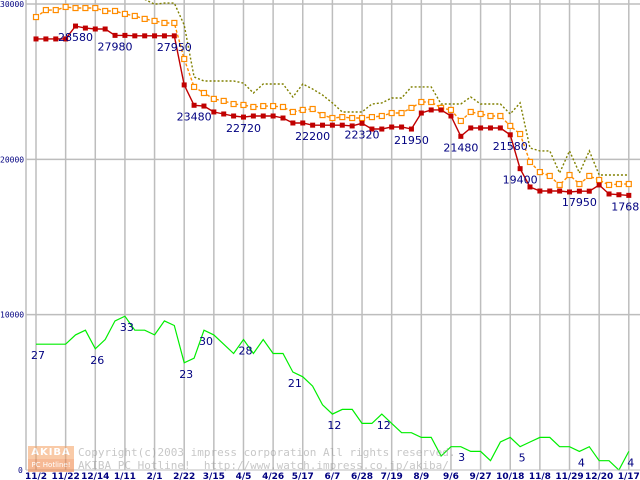 This screenshot has width=640, height=480. What do you see at coordinates (65, 476) in the screenshot?
I see `x-tick-label: 11/22` at bounding box center [65, 476].